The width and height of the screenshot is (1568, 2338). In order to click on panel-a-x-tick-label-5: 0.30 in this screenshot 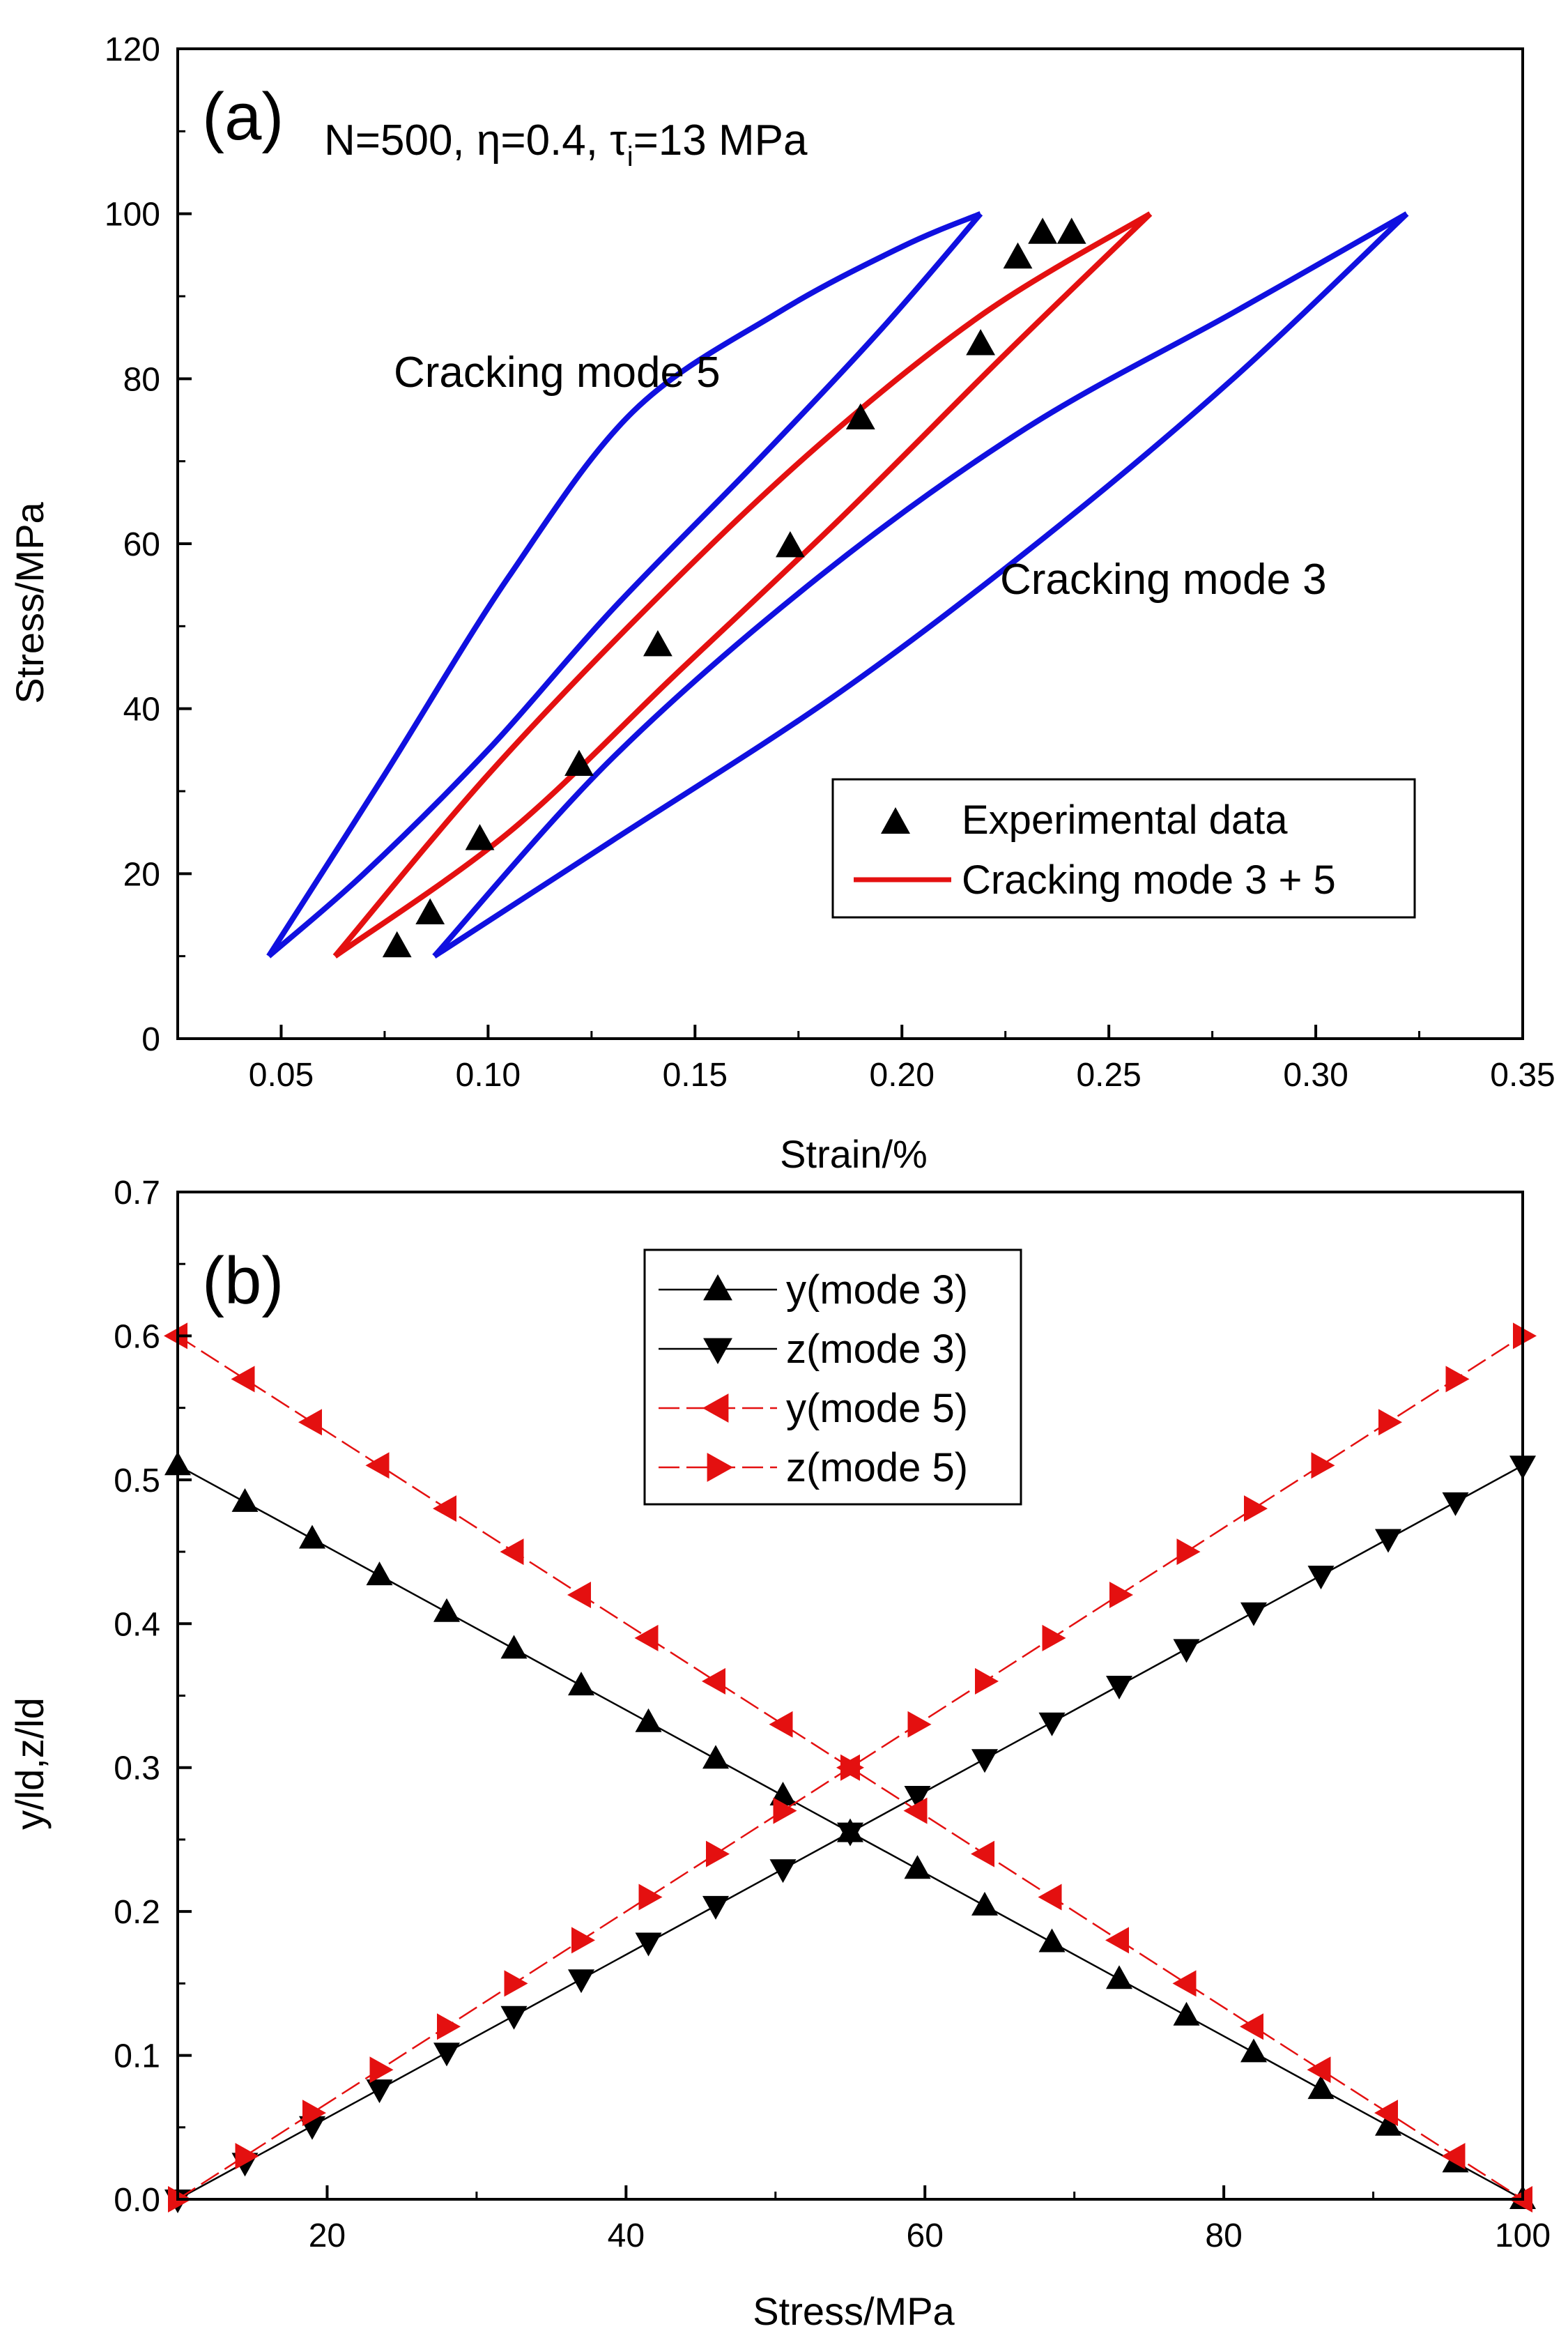, I will do `click(1315, 1075)`.